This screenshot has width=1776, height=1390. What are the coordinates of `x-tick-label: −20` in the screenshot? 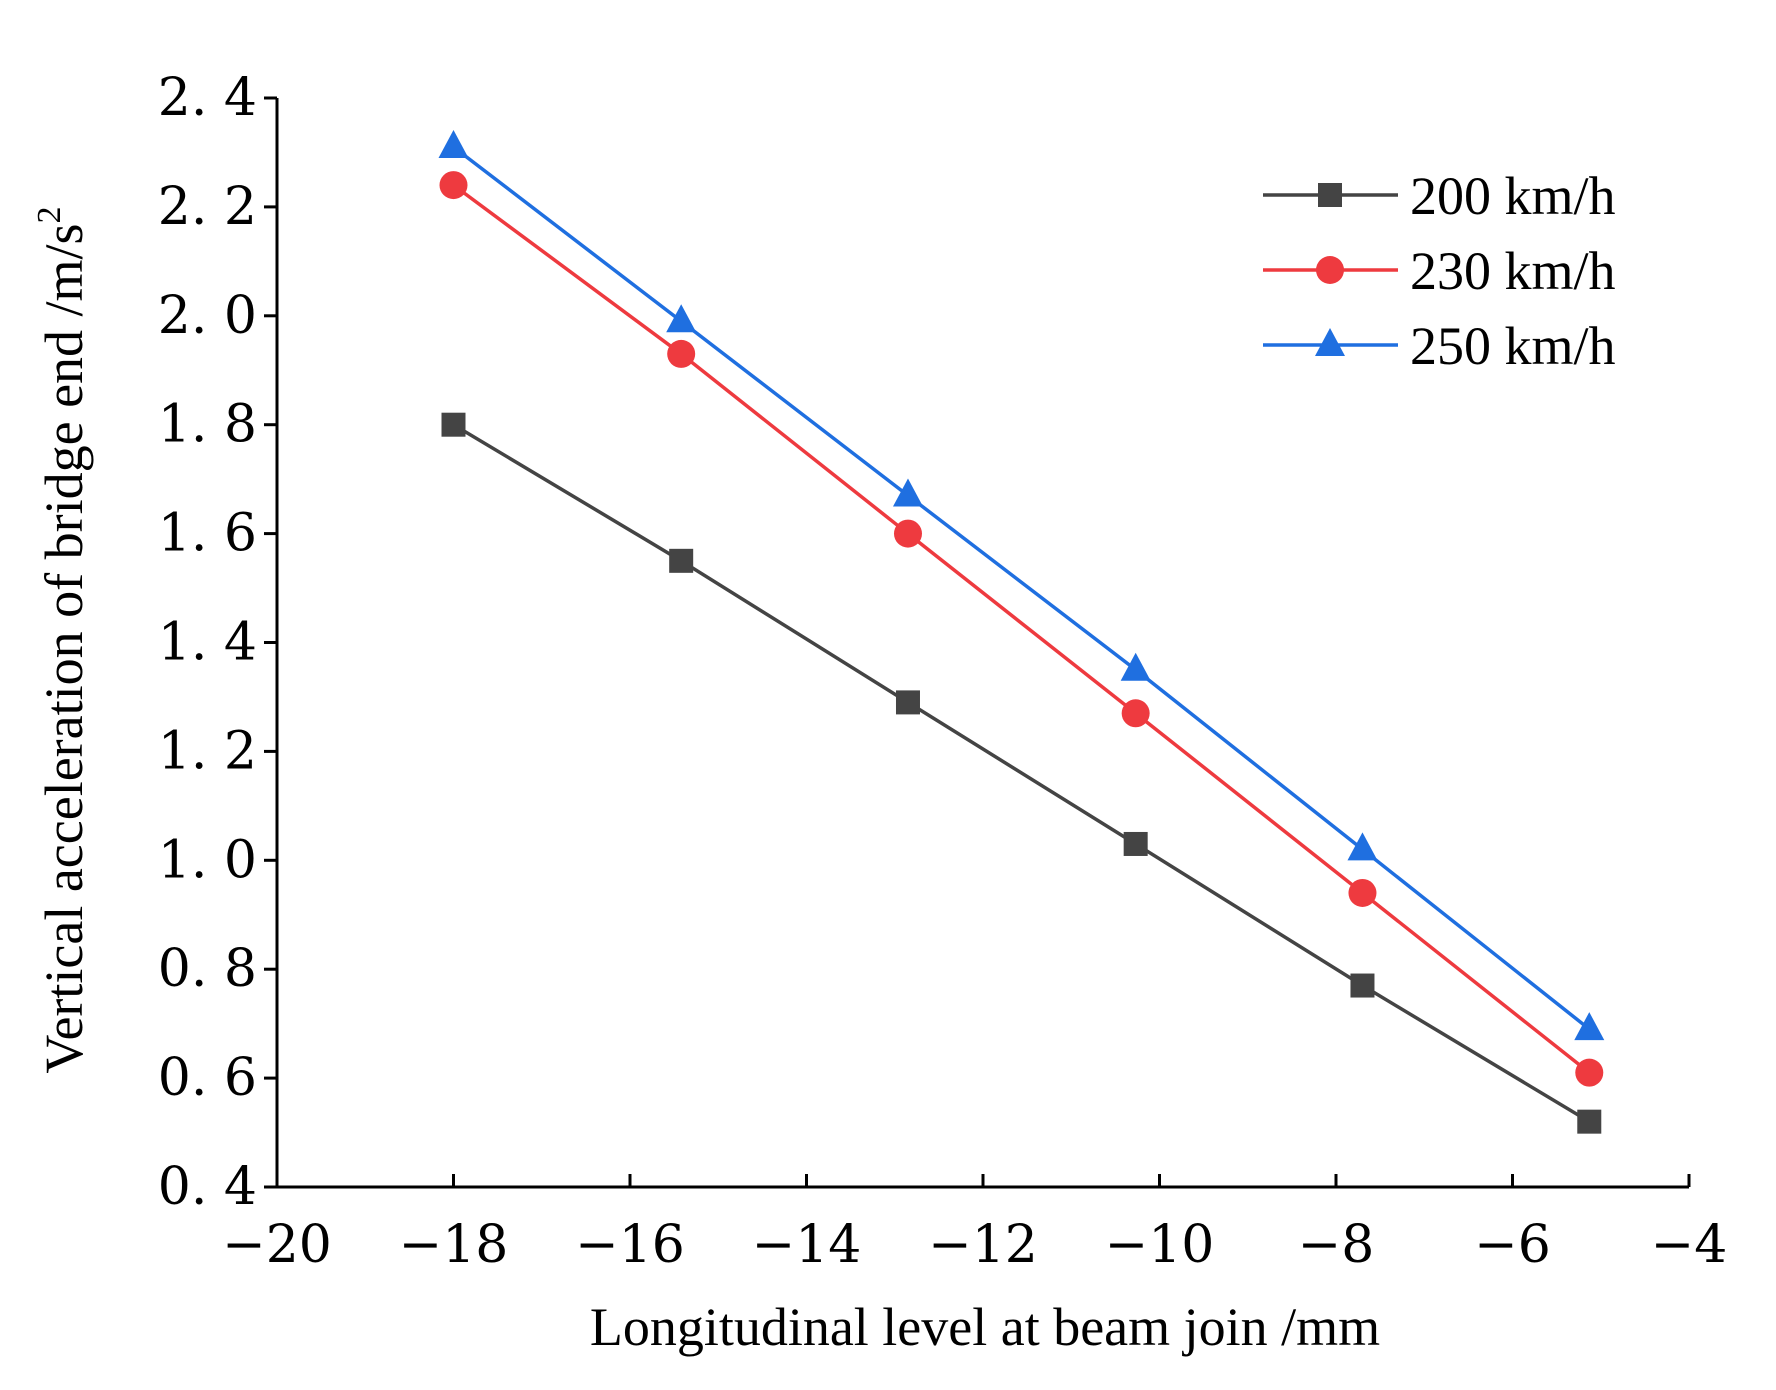 It's located at (277, 1245).